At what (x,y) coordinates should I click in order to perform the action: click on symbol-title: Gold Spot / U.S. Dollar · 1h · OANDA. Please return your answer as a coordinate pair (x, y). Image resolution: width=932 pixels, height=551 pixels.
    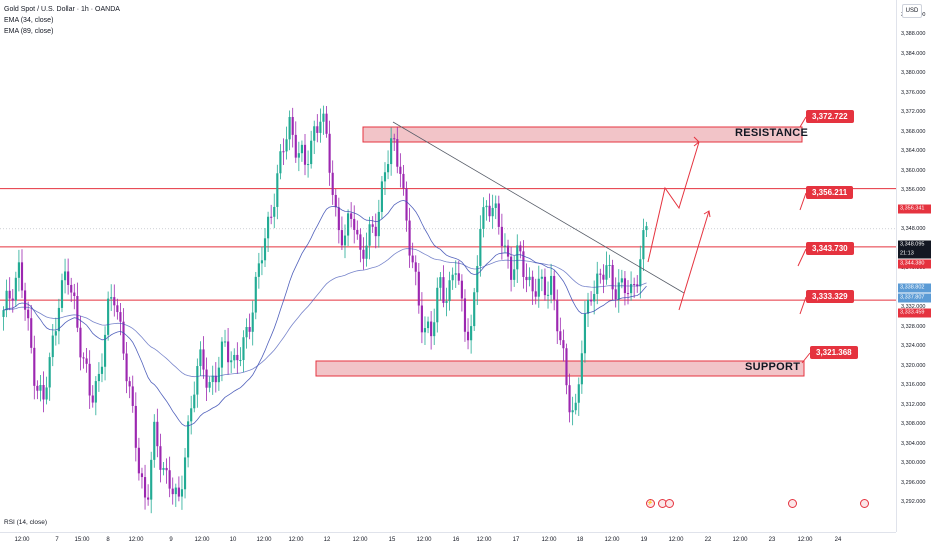
    Looking at the image, I should click on (62, 9).